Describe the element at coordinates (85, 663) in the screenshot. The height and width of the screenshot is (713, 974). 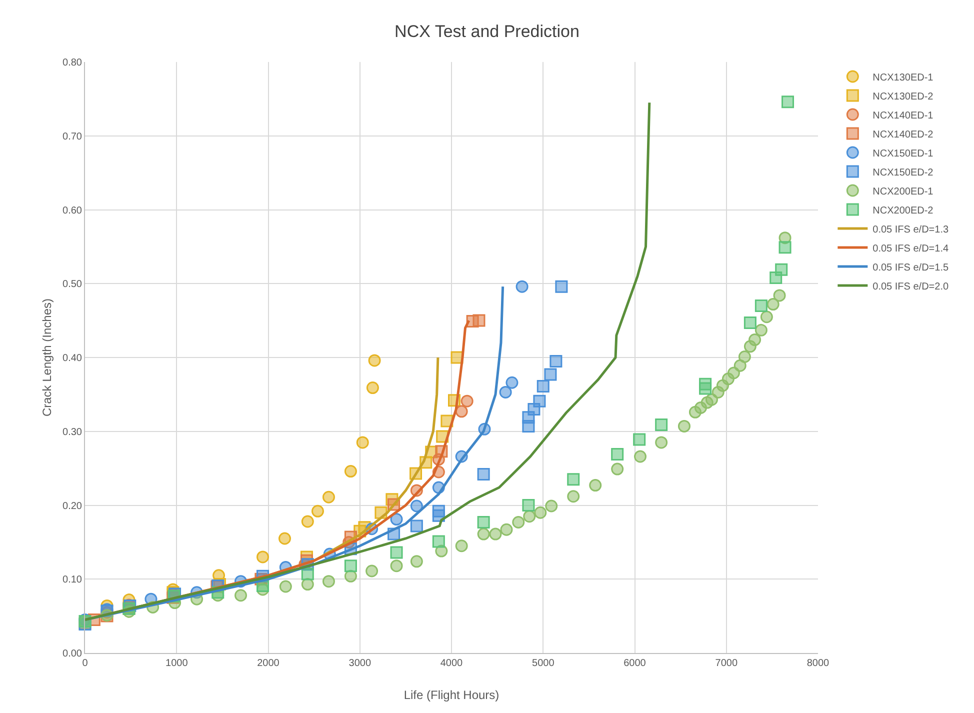
I see `x-tick-label: 0` at that location.